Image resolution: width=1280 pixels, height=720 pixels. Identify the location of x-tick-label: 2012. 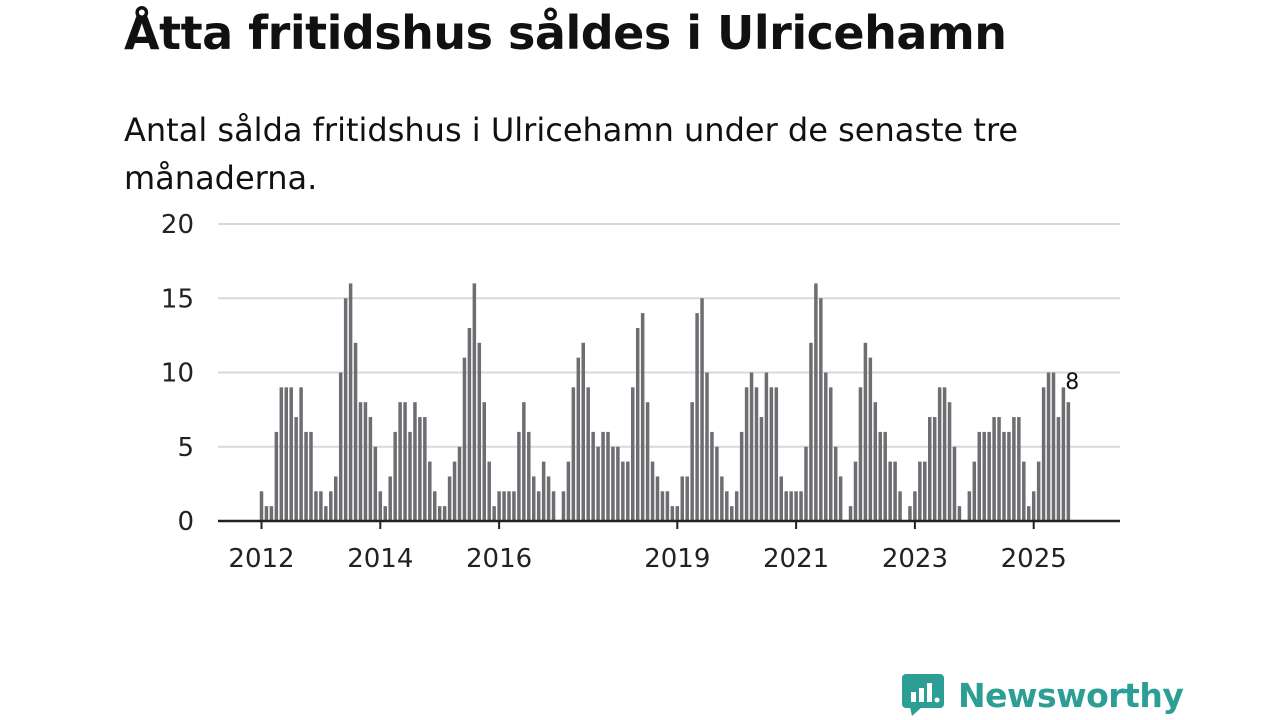
(261, 559).